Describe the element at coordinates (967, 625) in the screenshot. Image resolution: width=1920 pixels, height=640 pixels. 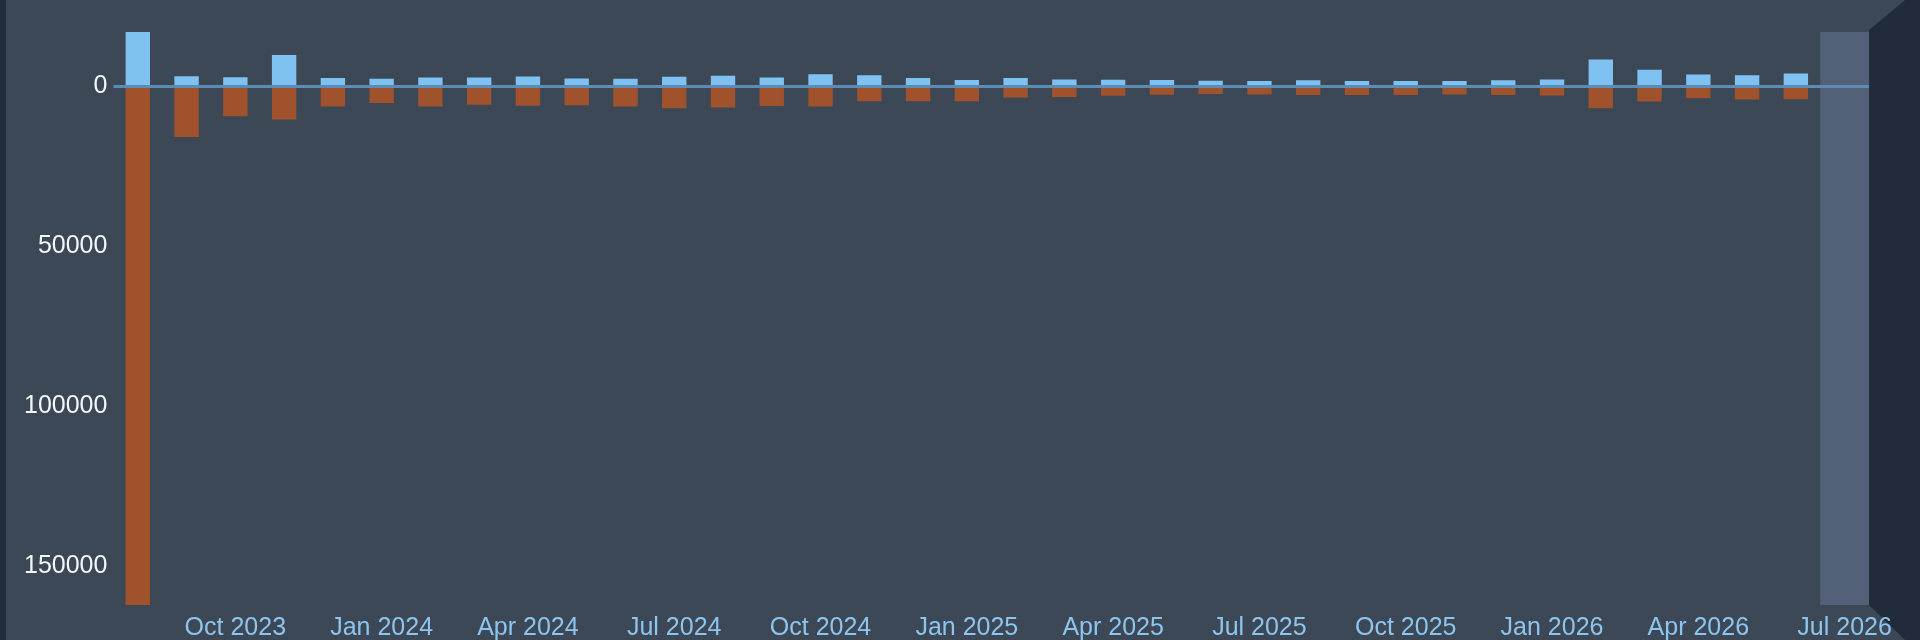
I see `x-tick-label: Jan 2025` at that location.